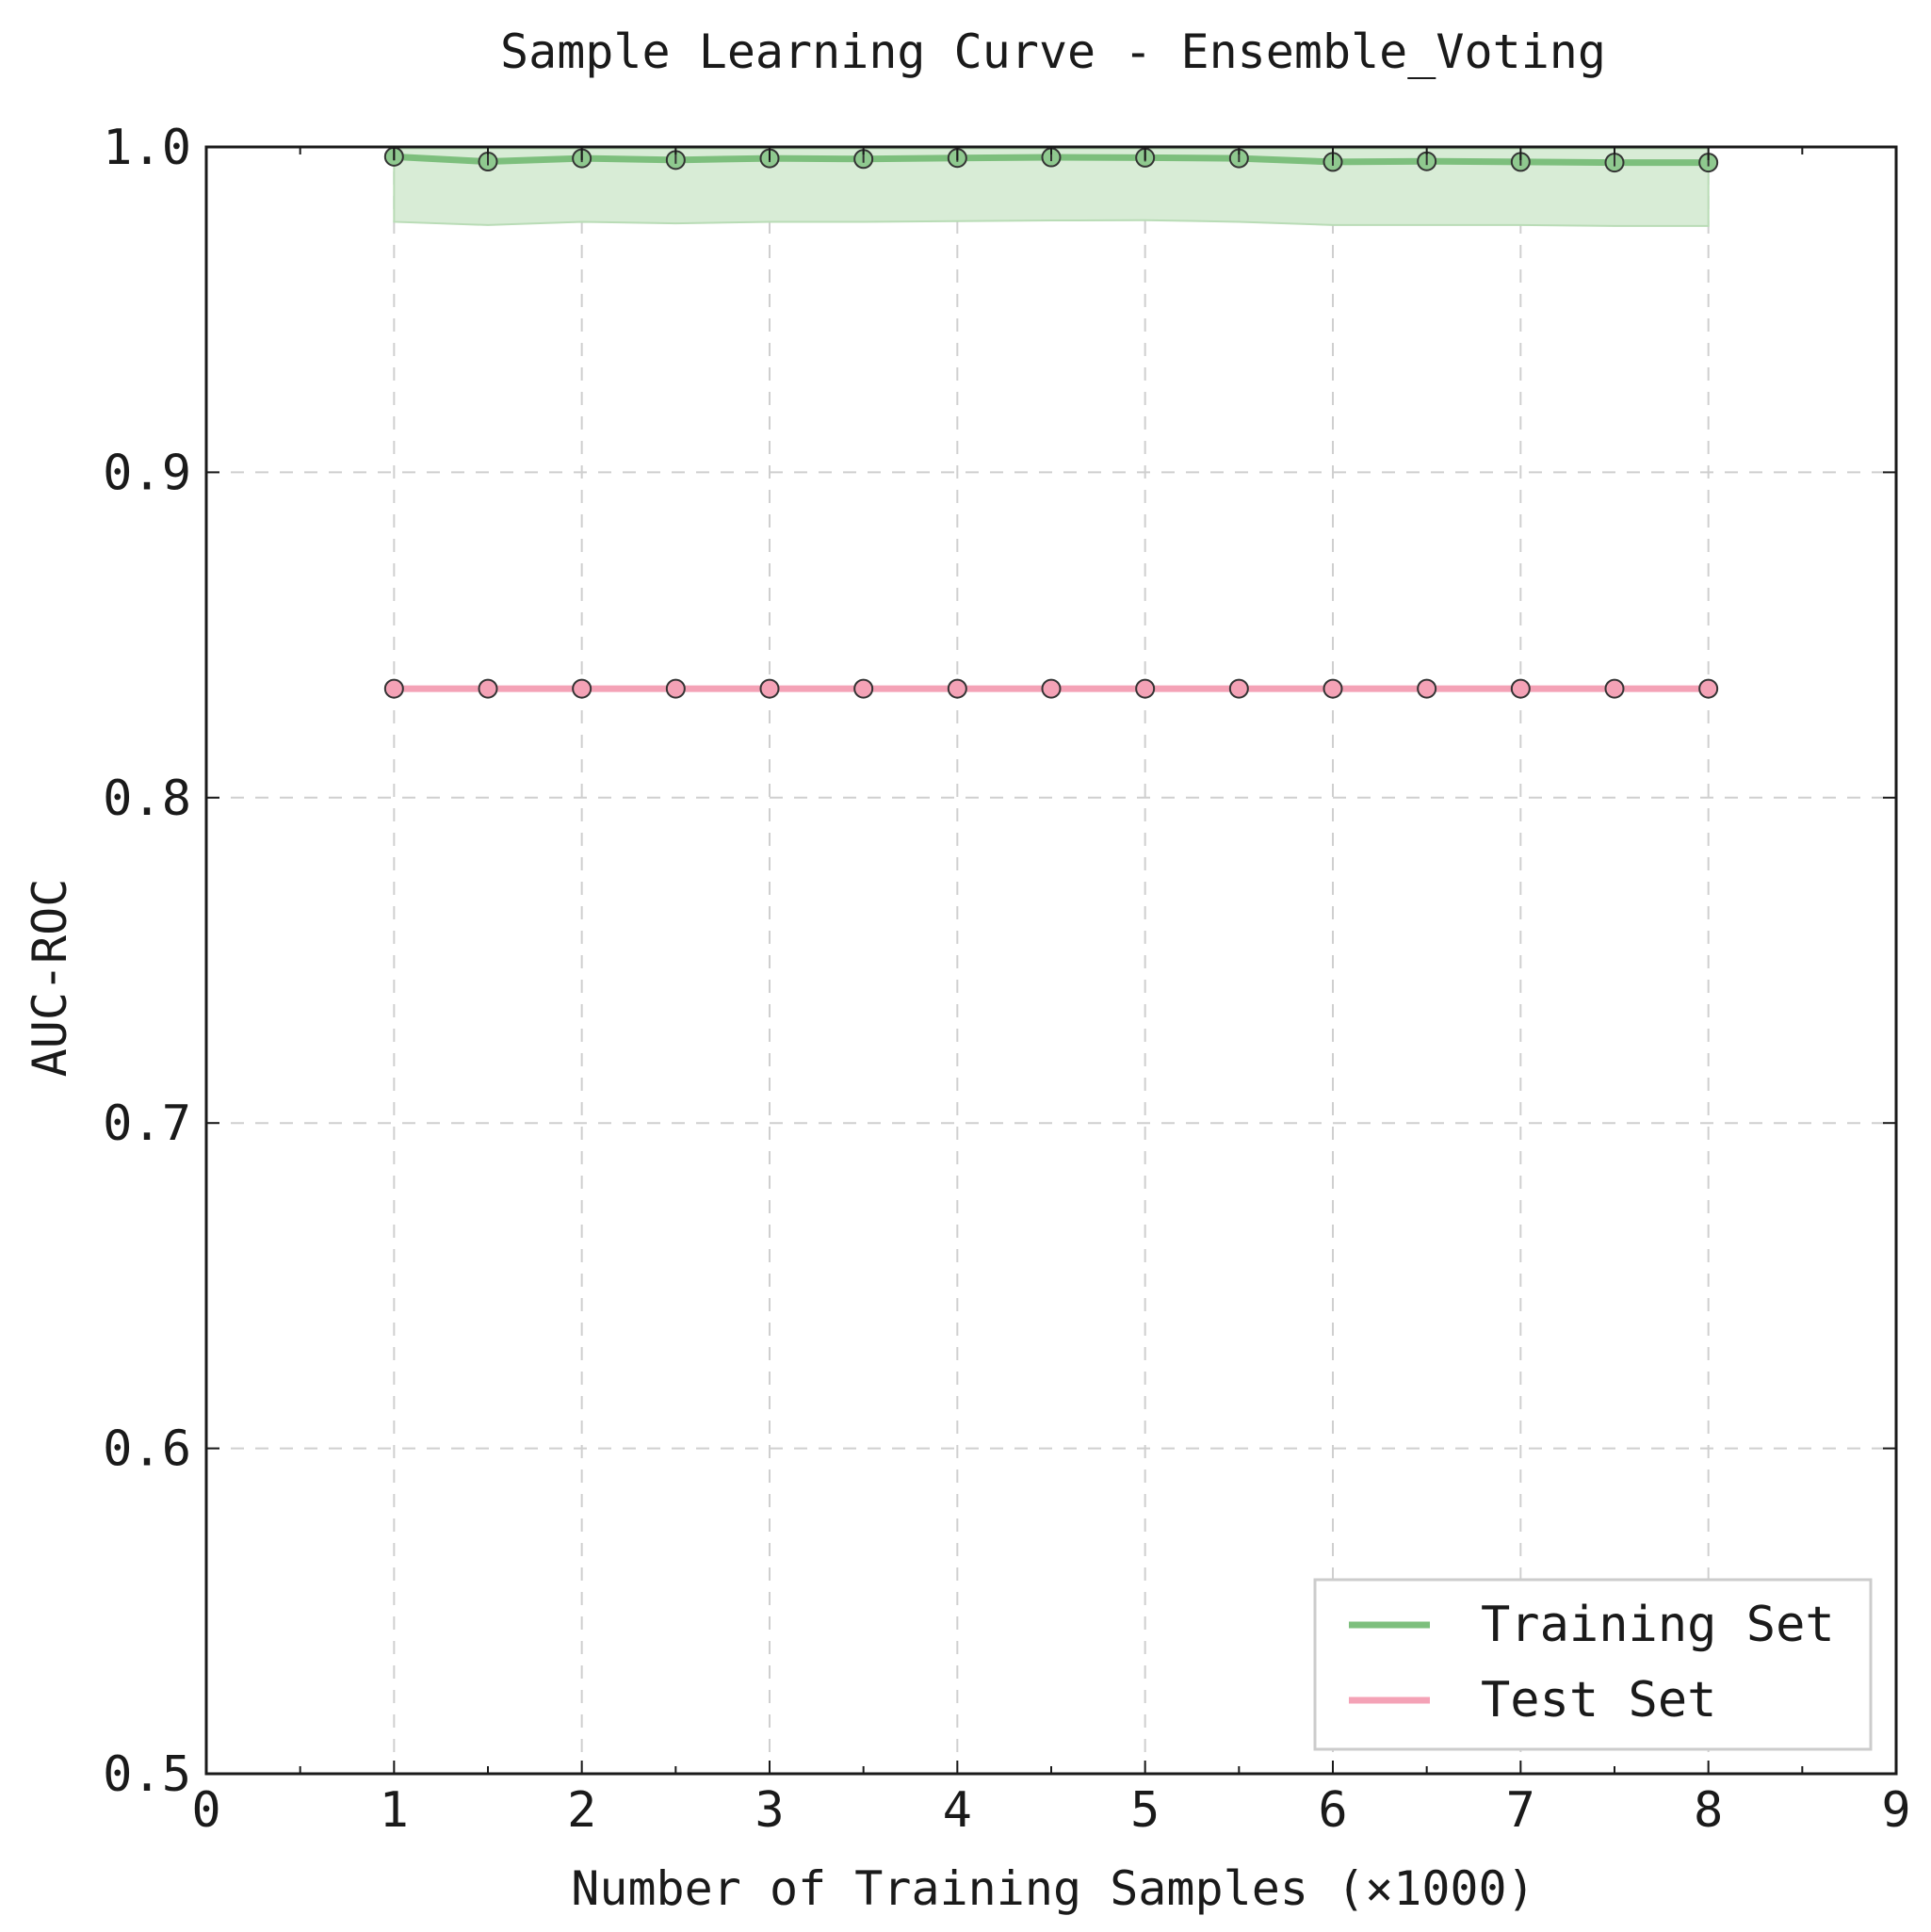 The image size is (1931, 1932). I want to click on legend-box, so click(1593, 1664).